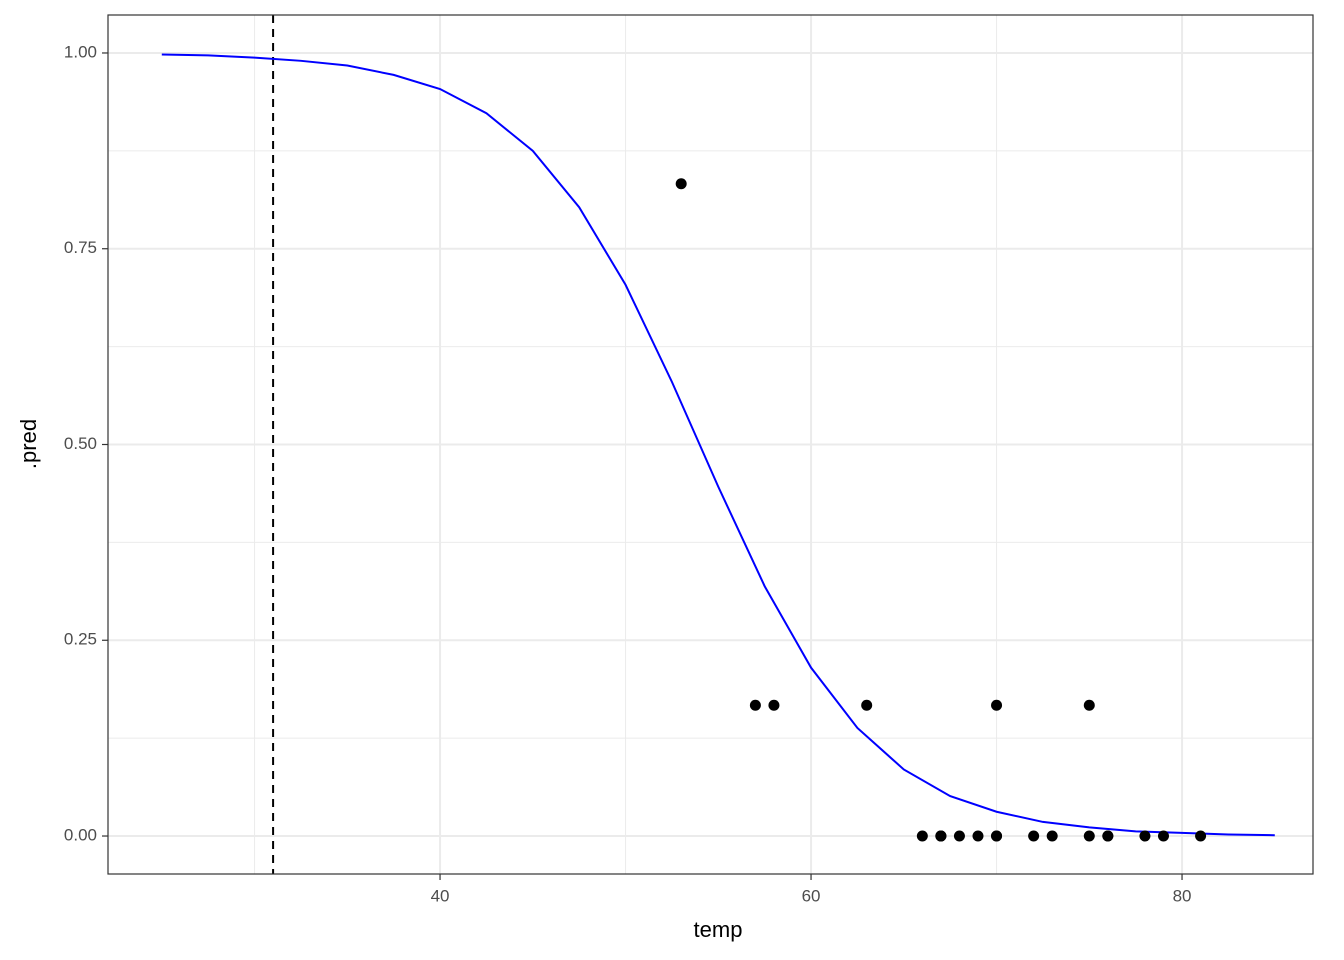  Describe the element at coordinates (718, 929) in the screenshot. I see `x-axis-title: temp` at that location.